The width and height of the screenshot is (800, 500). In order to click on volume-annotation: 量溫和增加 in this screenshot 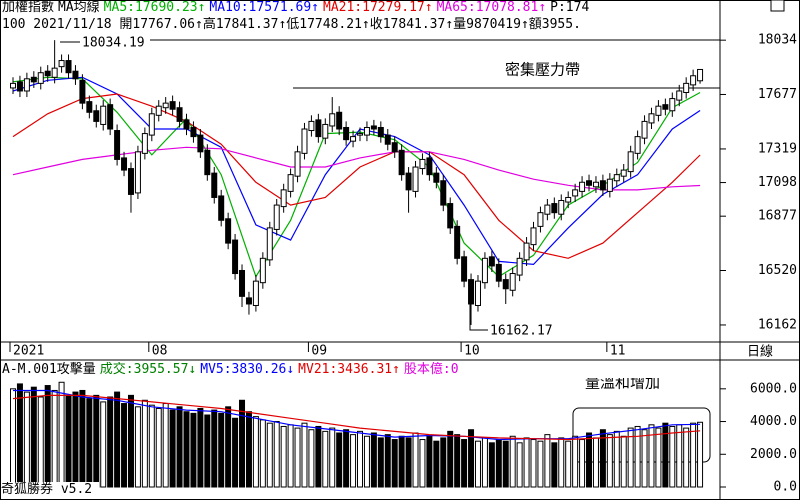, I will do `click(622, 383)`.